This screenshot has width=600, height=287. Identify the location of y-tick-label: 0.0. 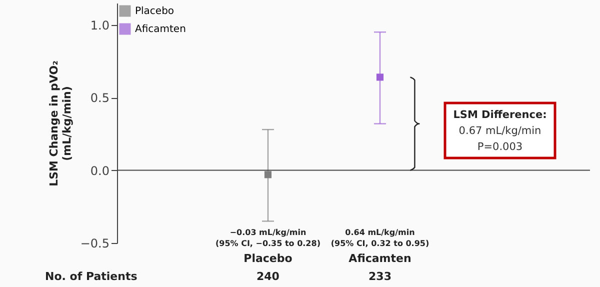
(100, 171).